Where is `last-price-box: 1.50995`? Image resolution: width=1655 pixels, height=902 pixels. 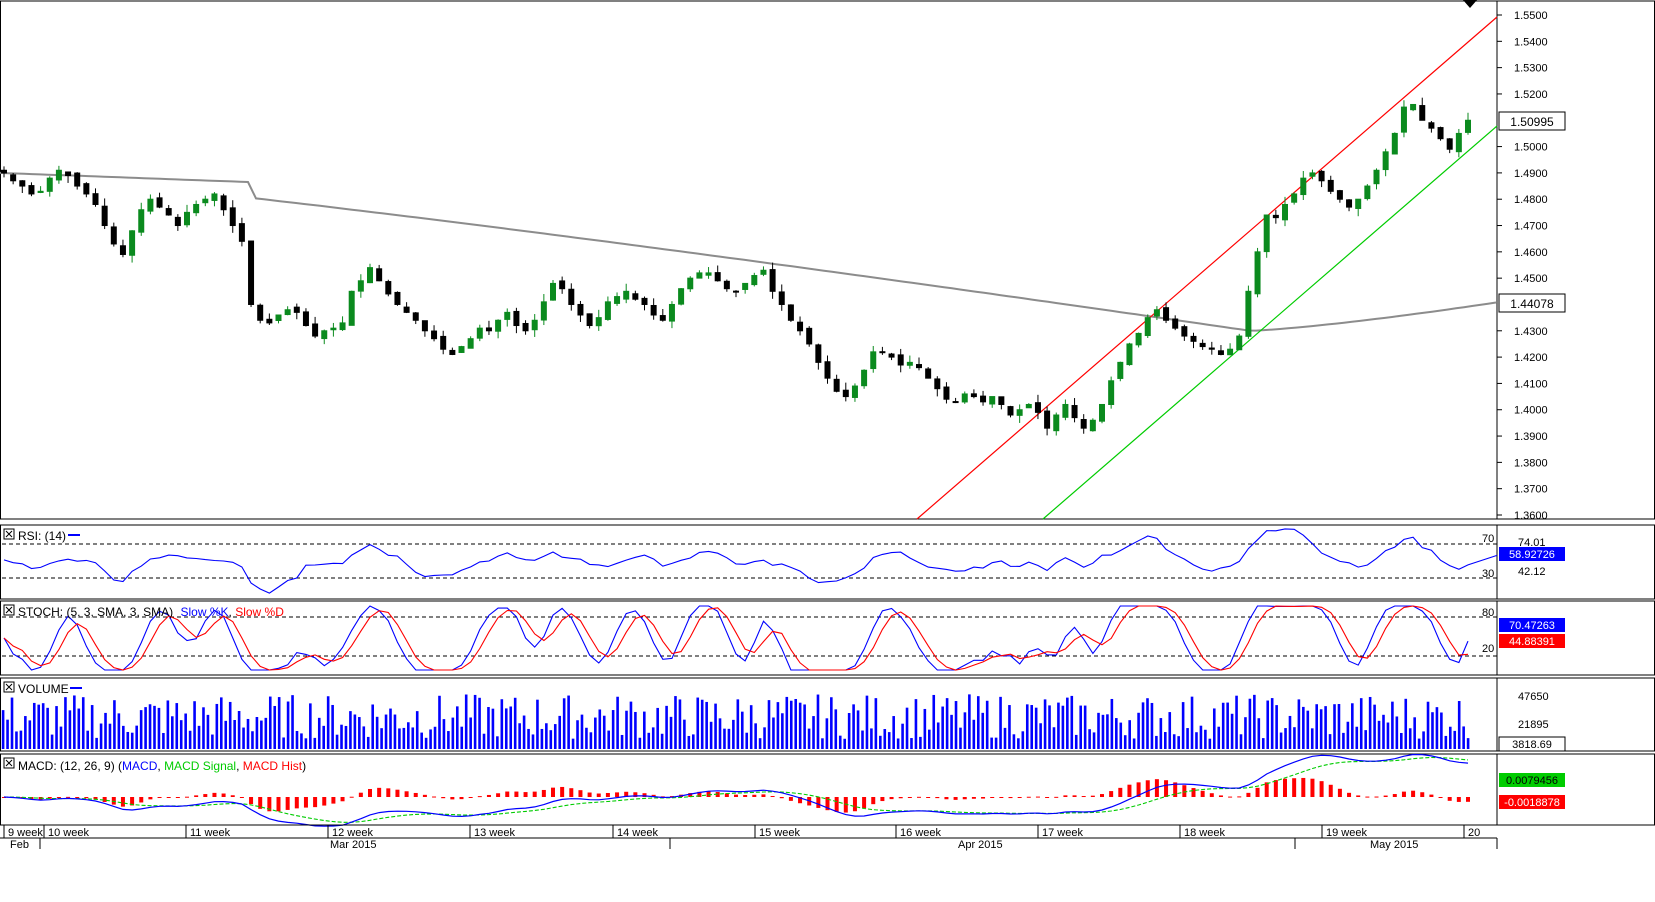 last-price-box: 1.50995 is located at coordinates (1532, 121).